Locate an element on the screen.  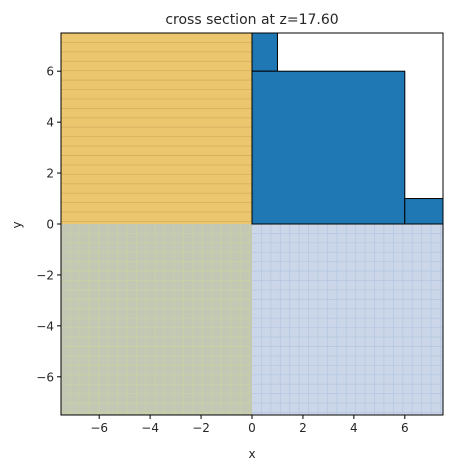
y-tick-label: 4 is located at coordinates (50, 123).